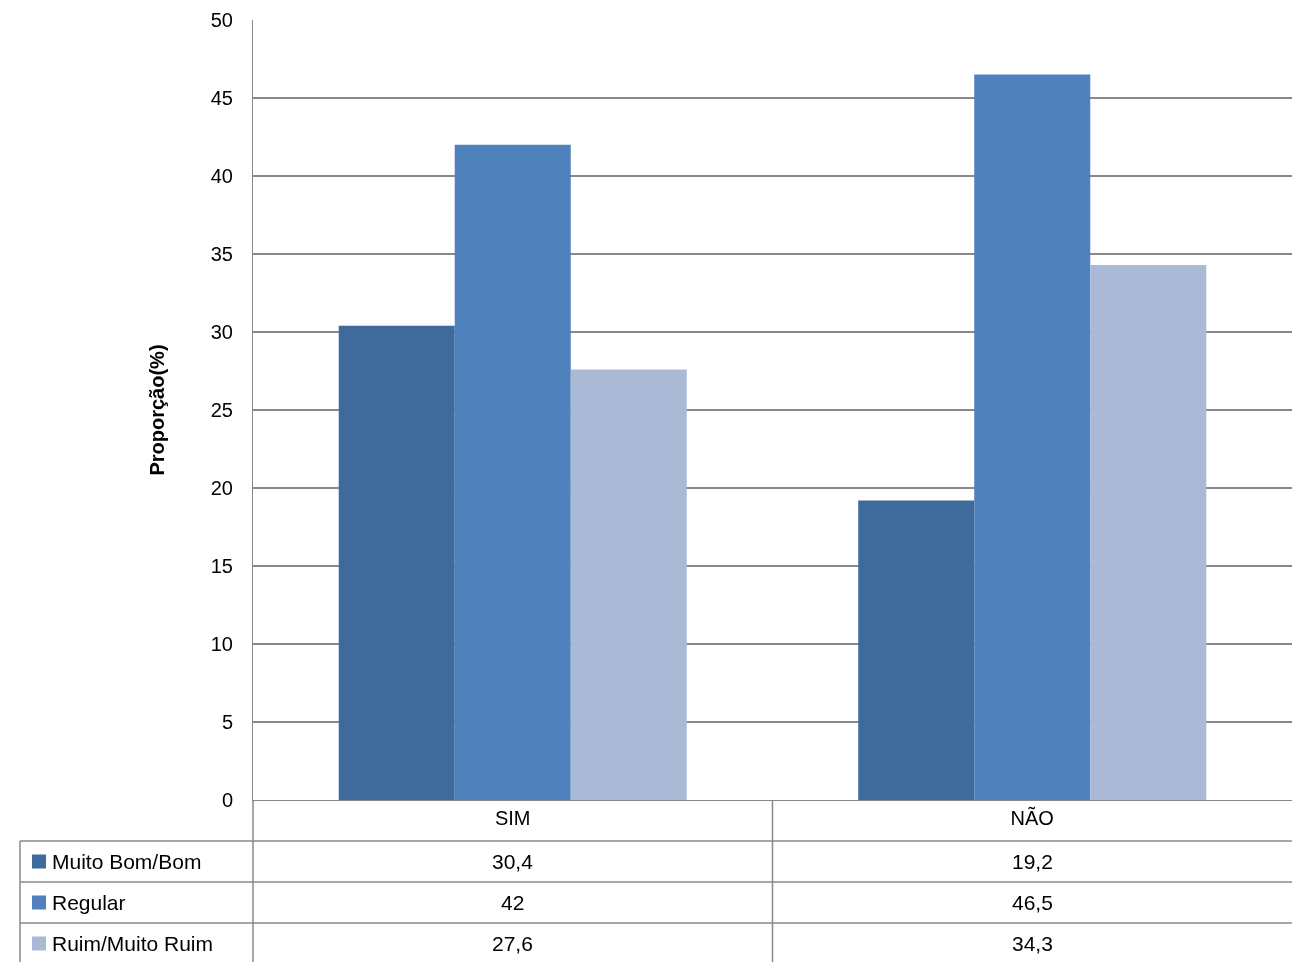  I want to click on data-label: 46,5, so click(1032, 902).